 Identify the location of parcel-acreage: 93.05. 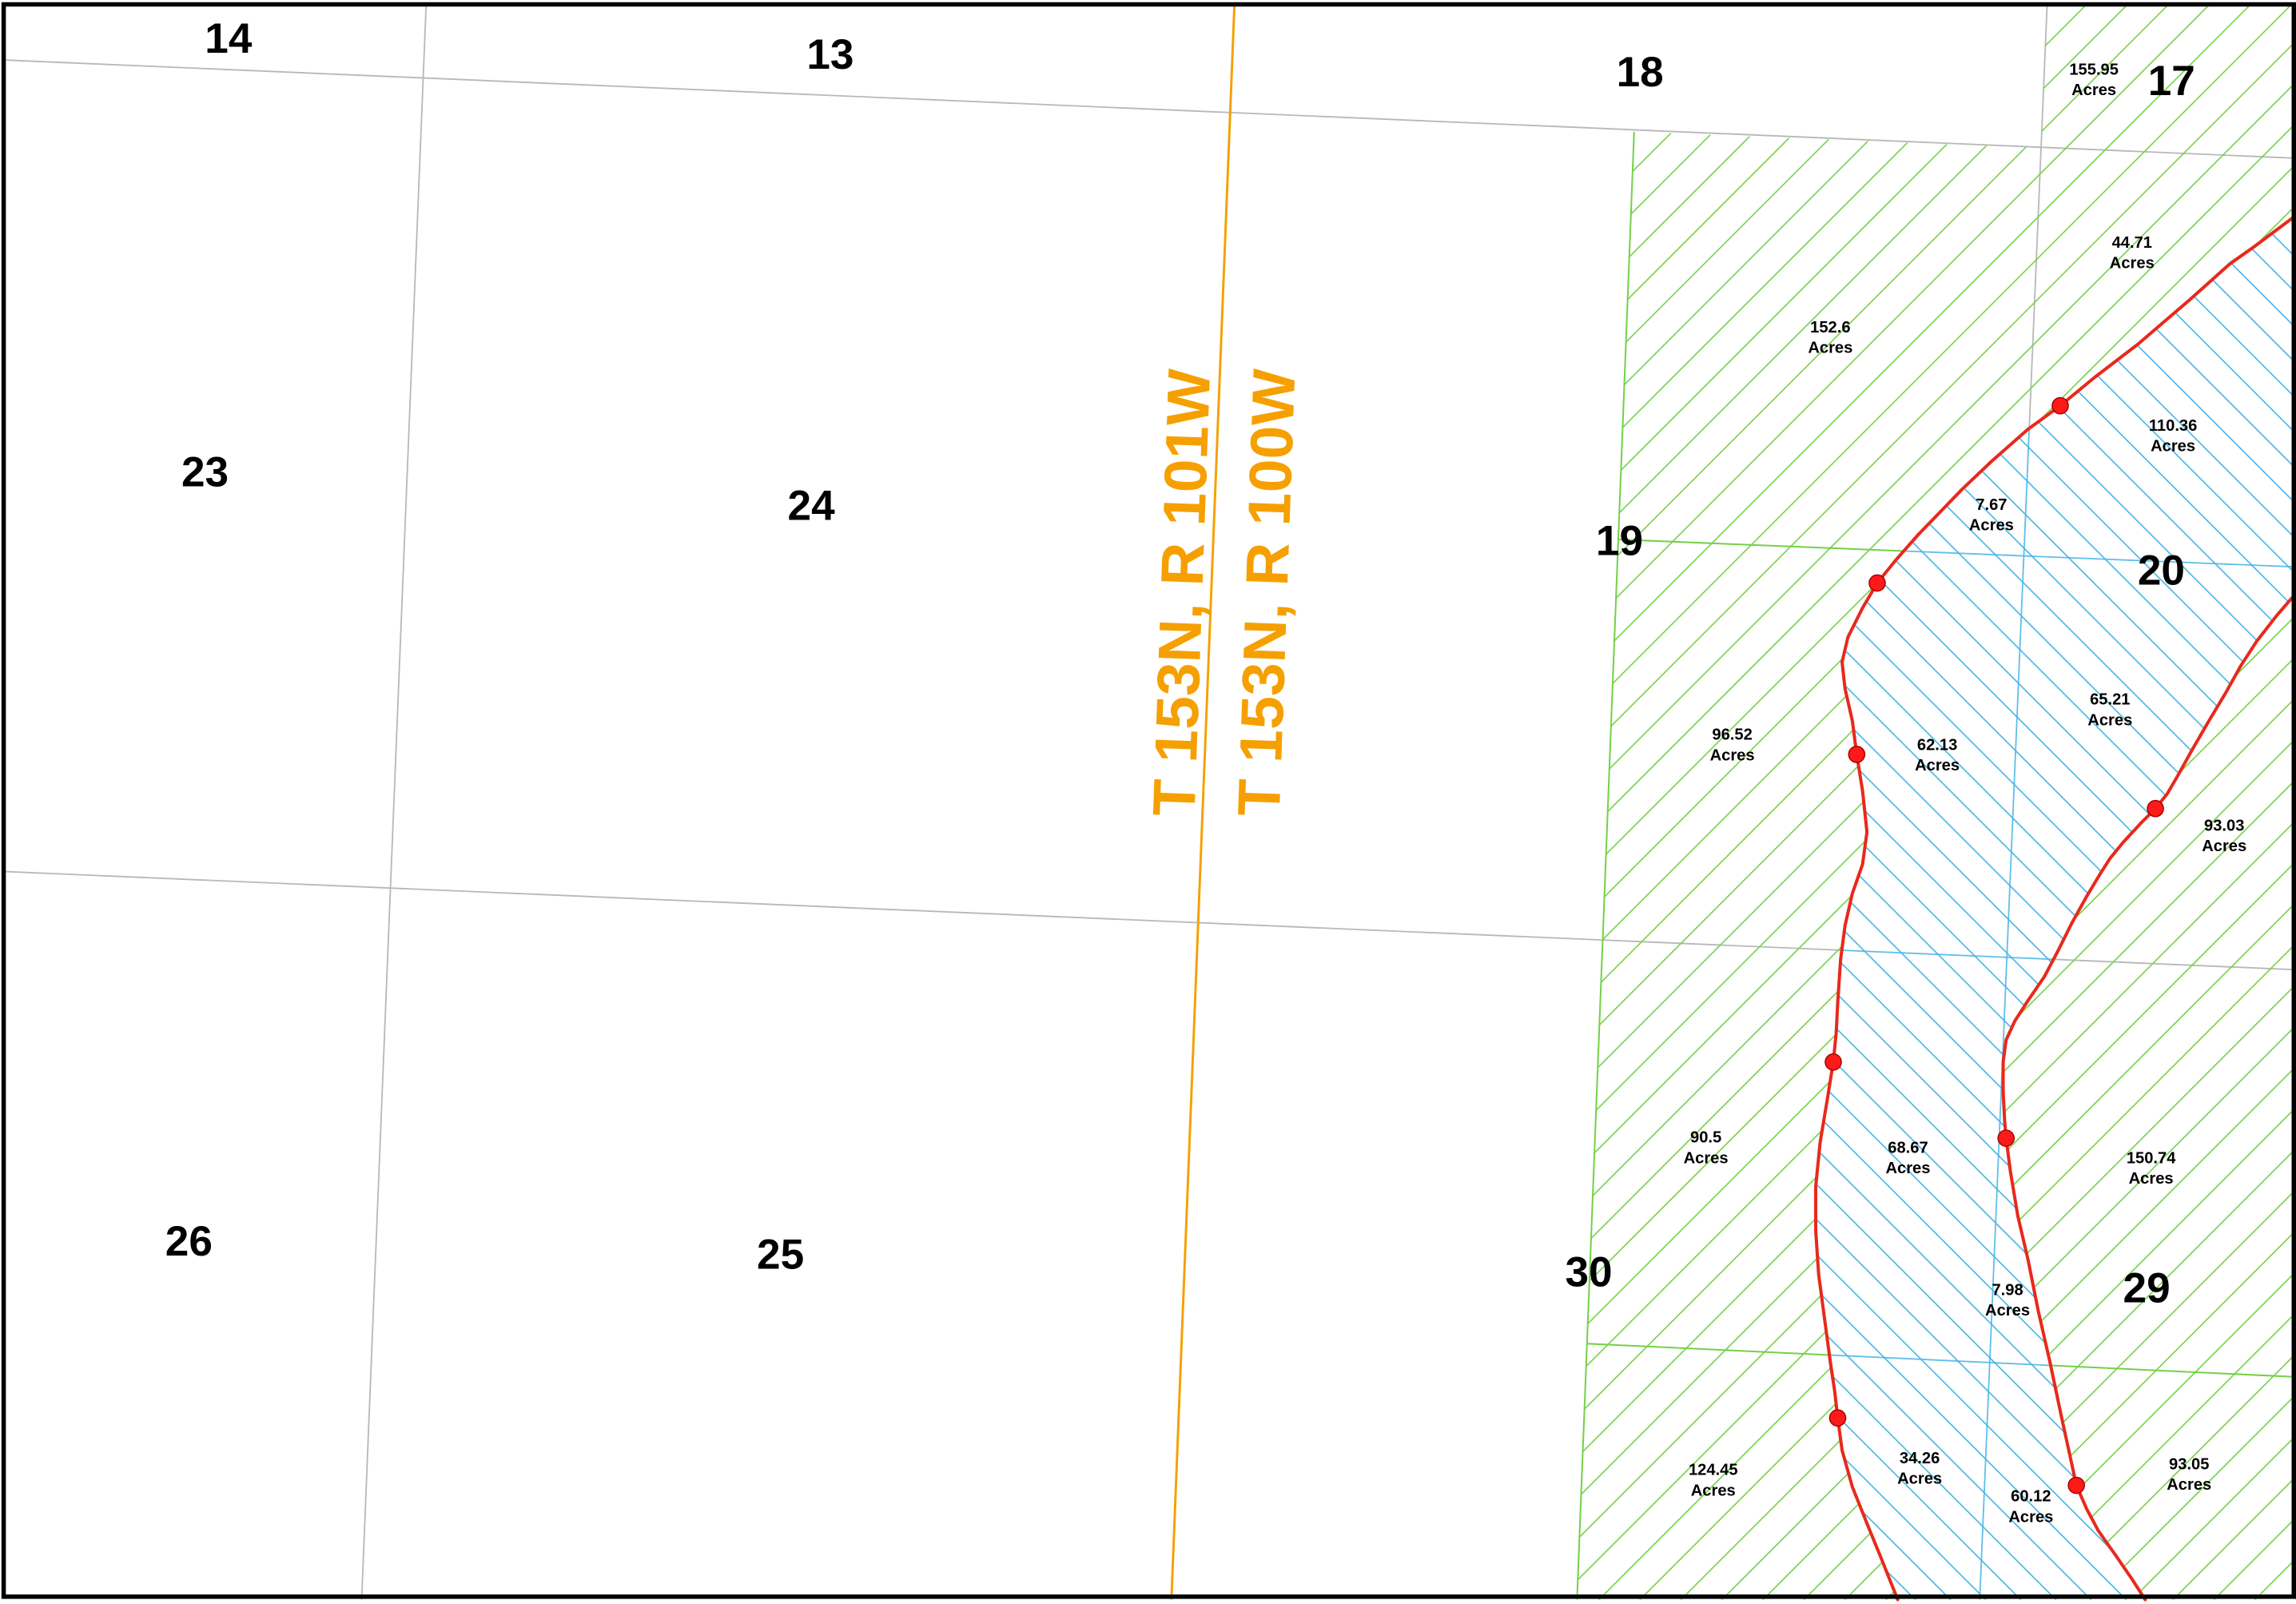
(2189, 1464).